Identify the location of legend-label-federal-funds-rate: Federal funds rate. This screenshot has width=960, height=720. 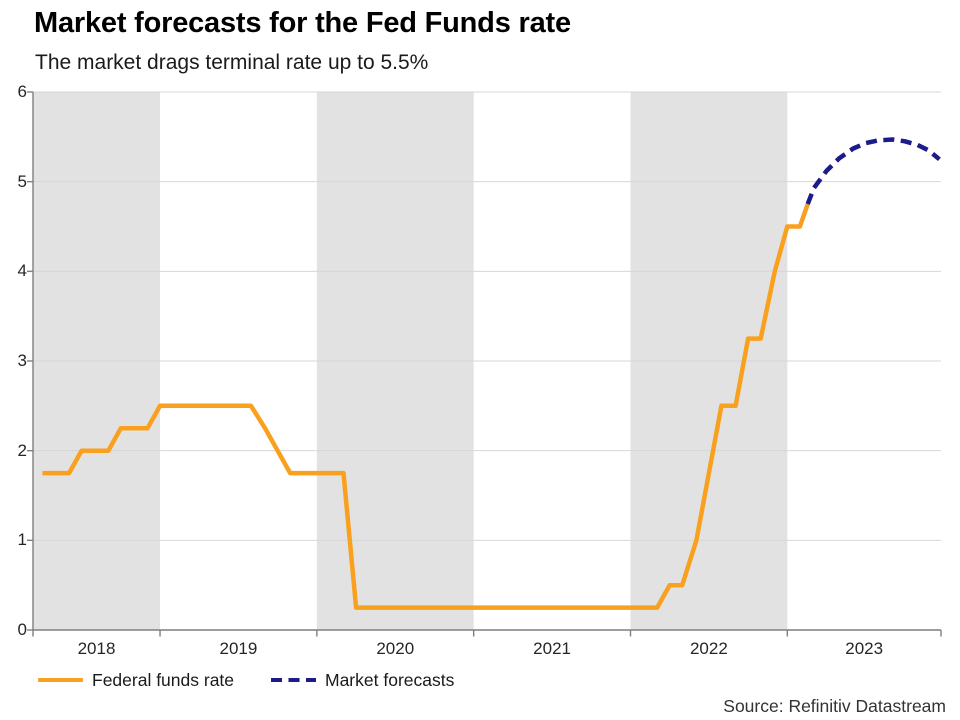
(163, 679).